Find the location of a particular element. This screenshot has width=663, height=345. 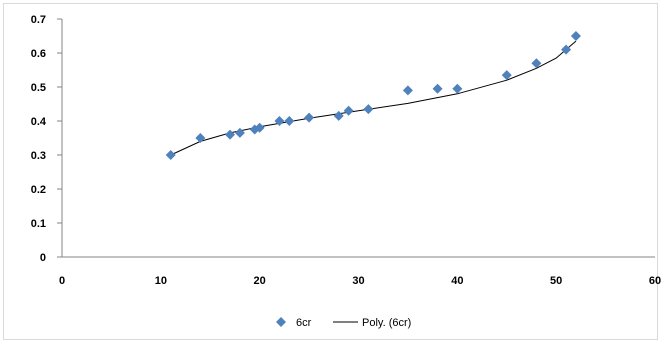

x-tick-label: 20 is located at coordinates (260, 281).